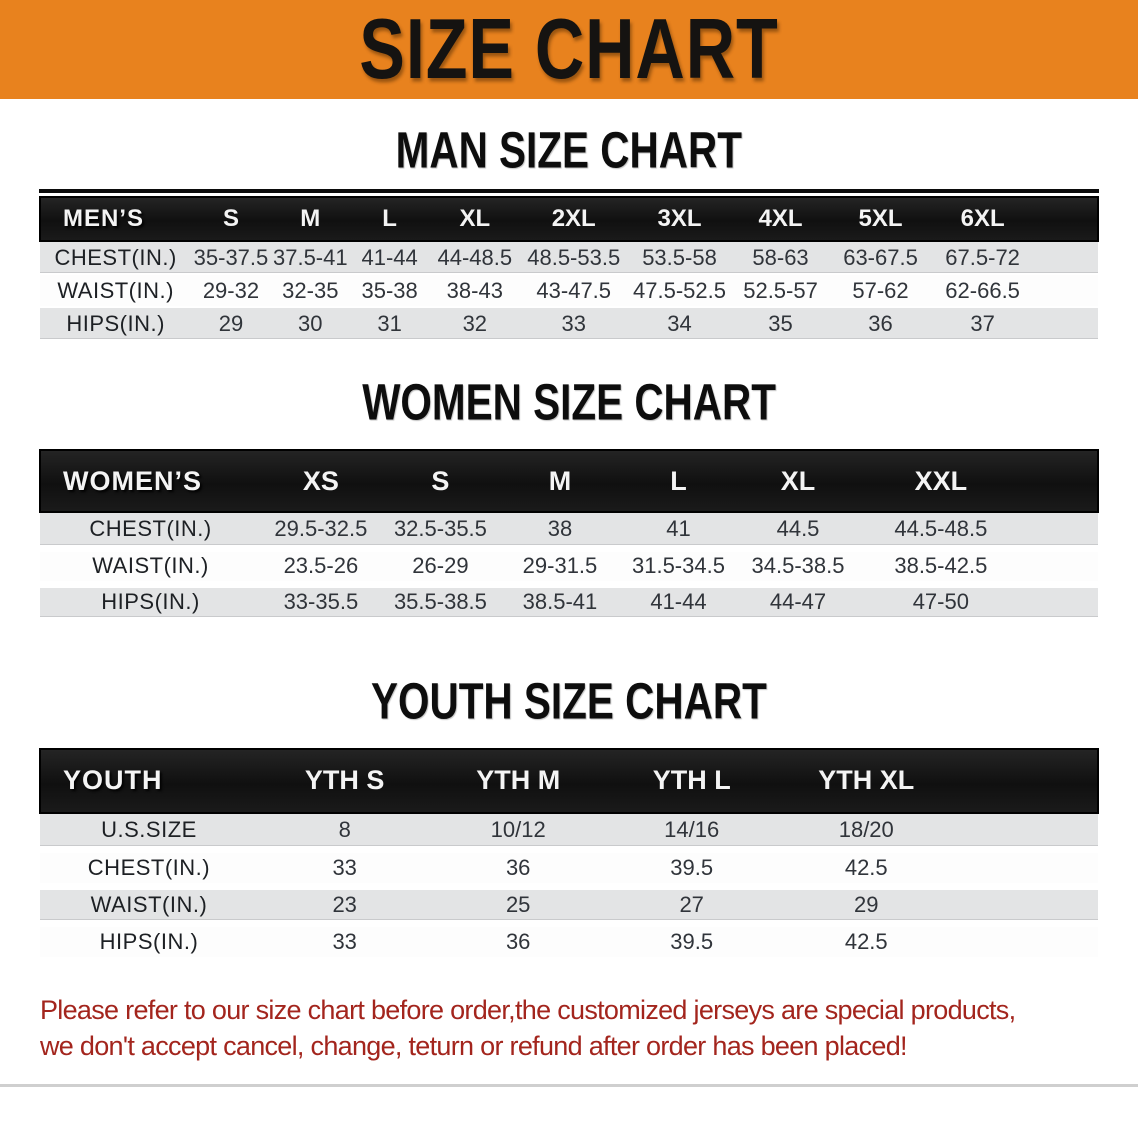 This screenshot has height=1132, width=1138. I want to click on size-header-cell: XXL, so click(940, 481).